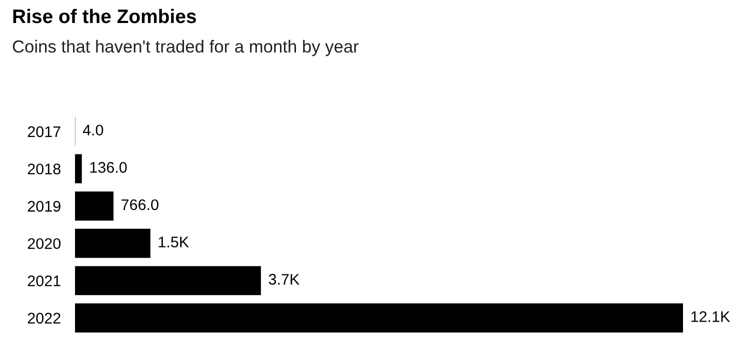  Describe the element at coordinates (140, 204) in the screenshot. I see `data-label: 766.0` at that location.